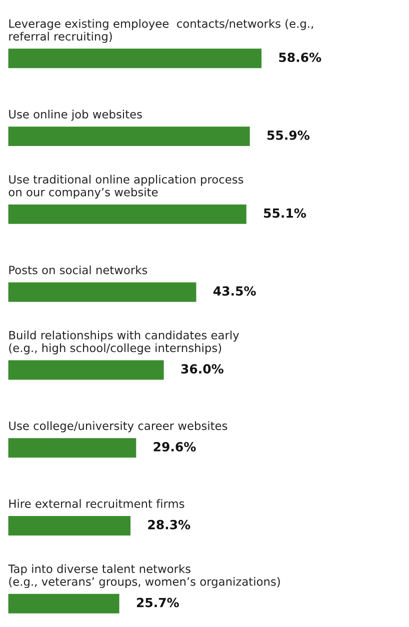 The height and width of the screenshot is (627, 409). Describe the element at coordinates (202, 369) in the screenshot. I see `data-label: 36.0%` at that location.